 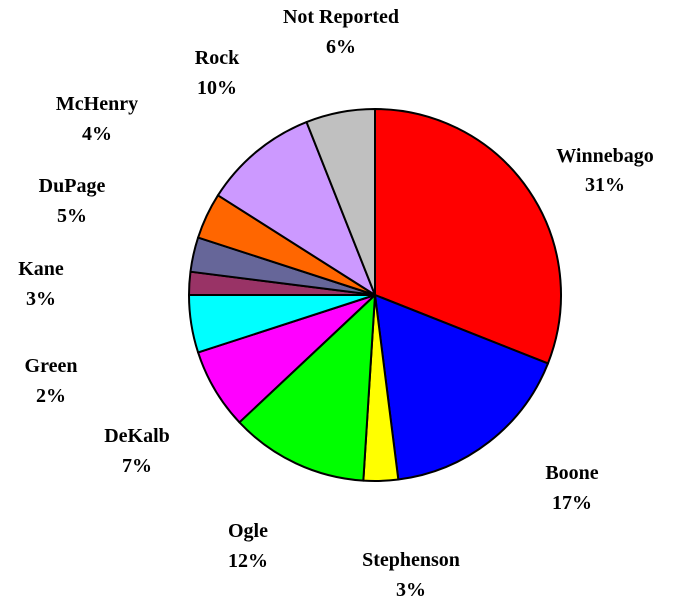 I want to click on label-dupage-name: DuPage, so click(x=72, y=186).